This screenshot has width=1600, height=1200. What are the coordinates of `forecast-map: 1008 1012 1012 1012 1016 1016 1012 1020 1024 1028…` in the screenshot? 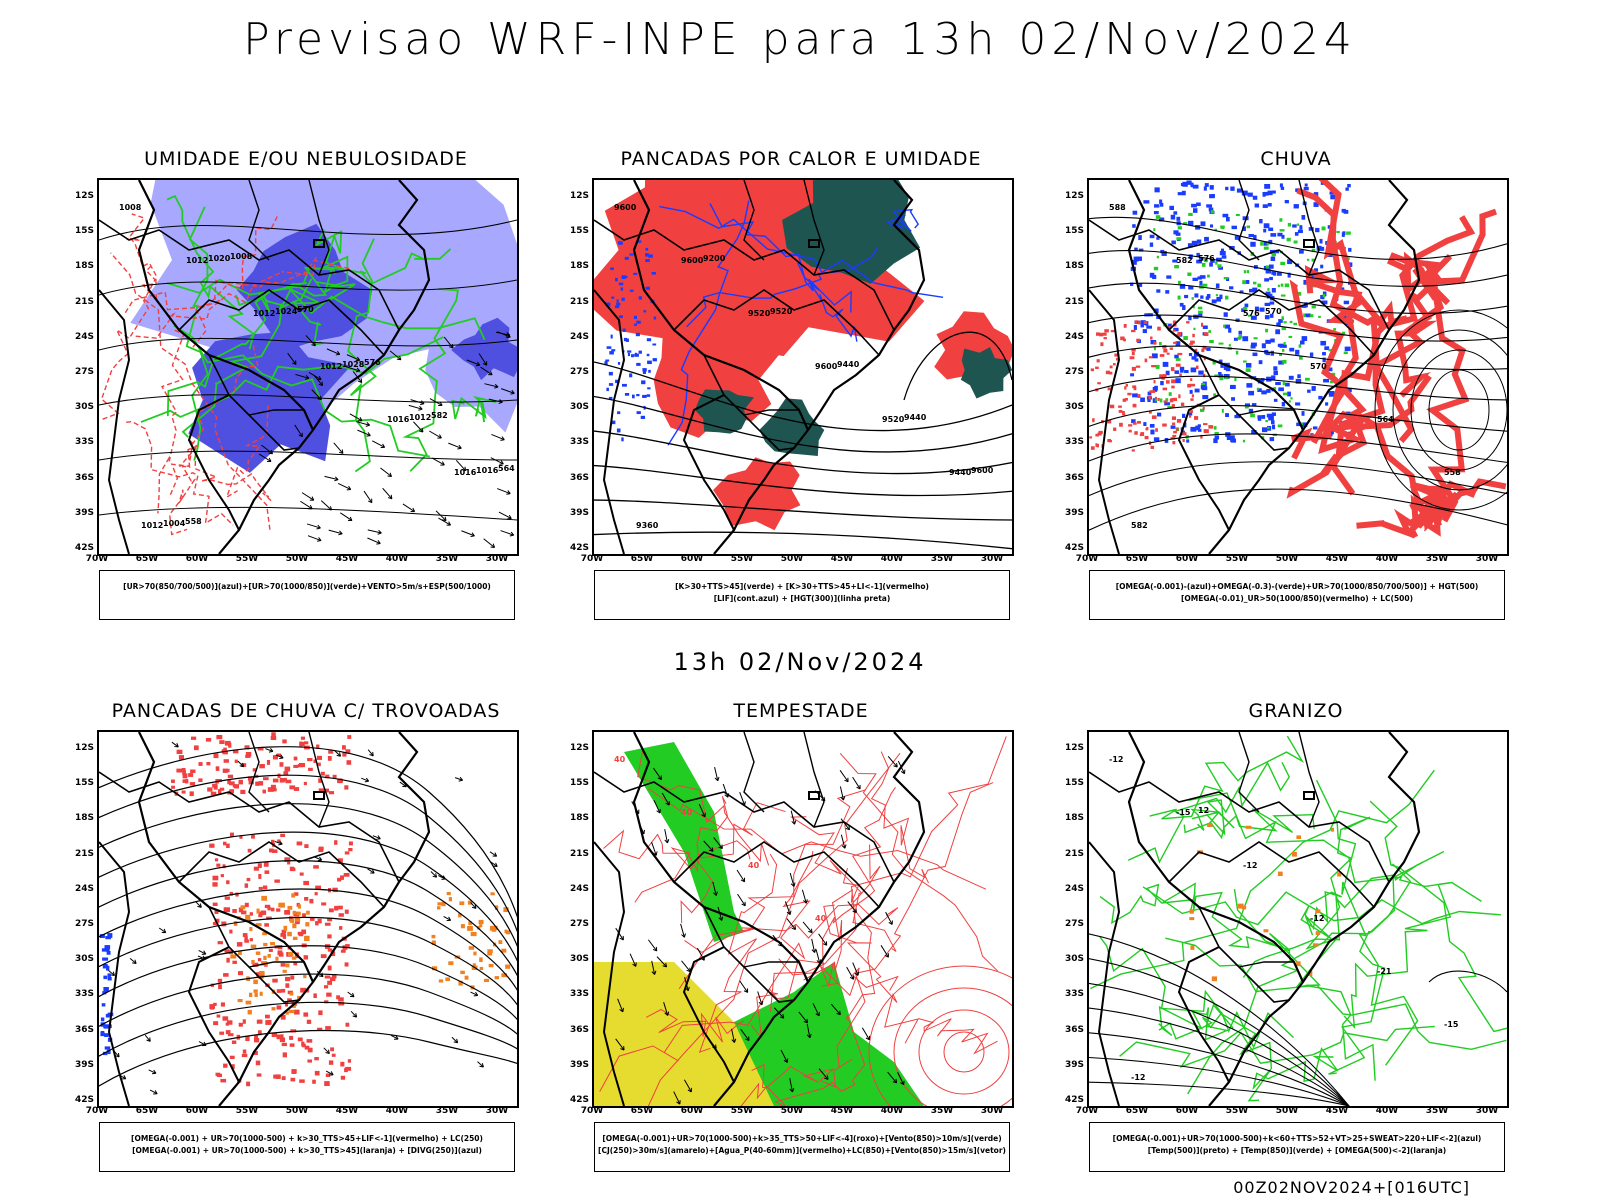 It's located at (308, 367).